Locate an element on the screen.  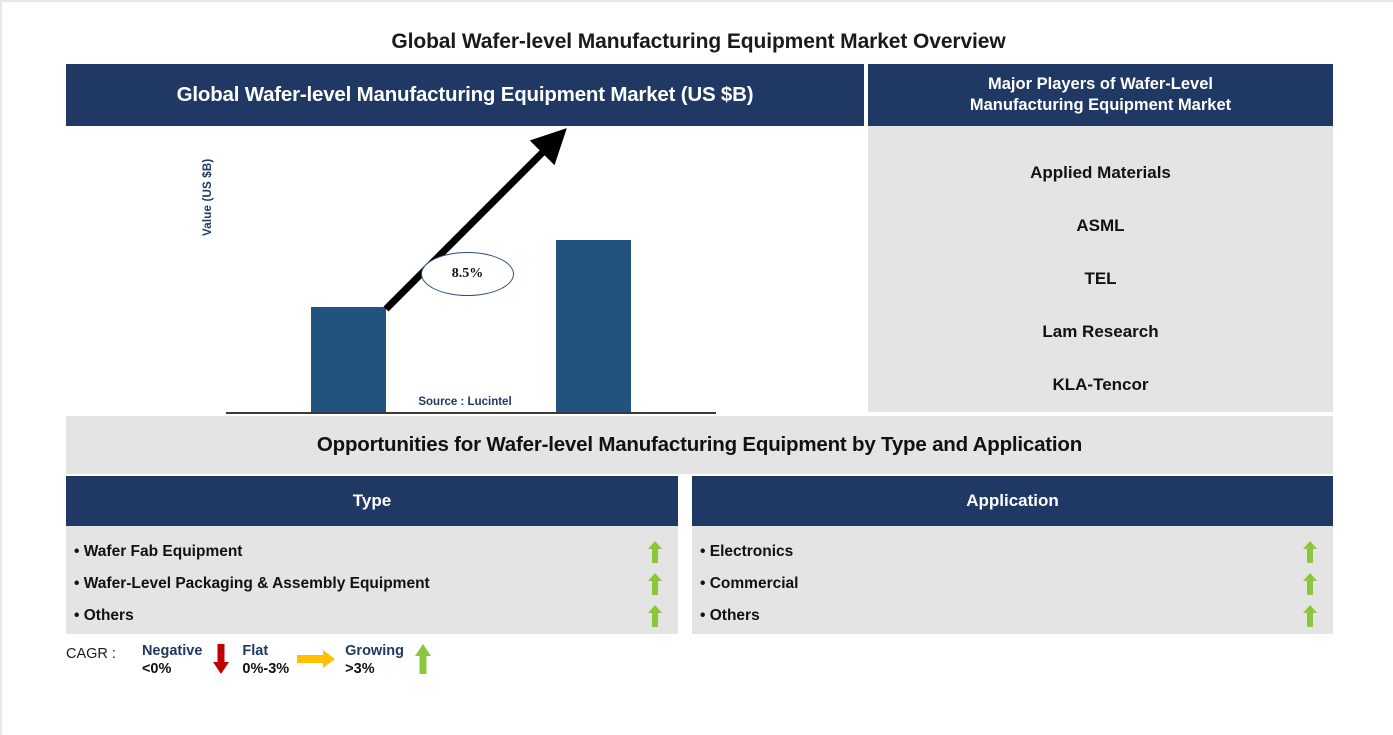
type-column-header-label: Type is located at coordinates (372, 500).